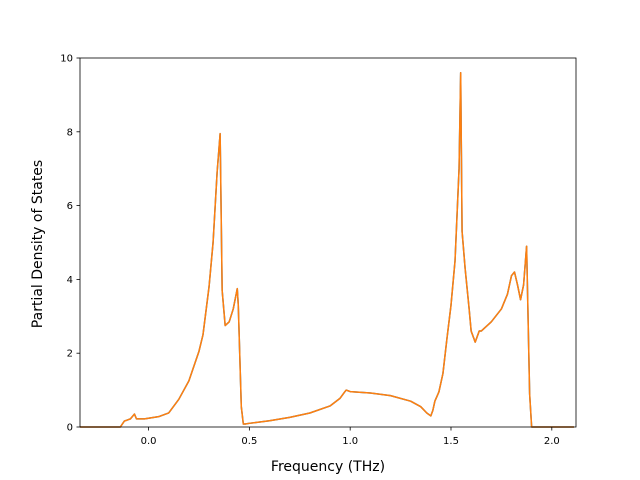  Describe the element at coordinates (149, 441) in the screenshot. I see `x-tick-label: 0.0` at that location.